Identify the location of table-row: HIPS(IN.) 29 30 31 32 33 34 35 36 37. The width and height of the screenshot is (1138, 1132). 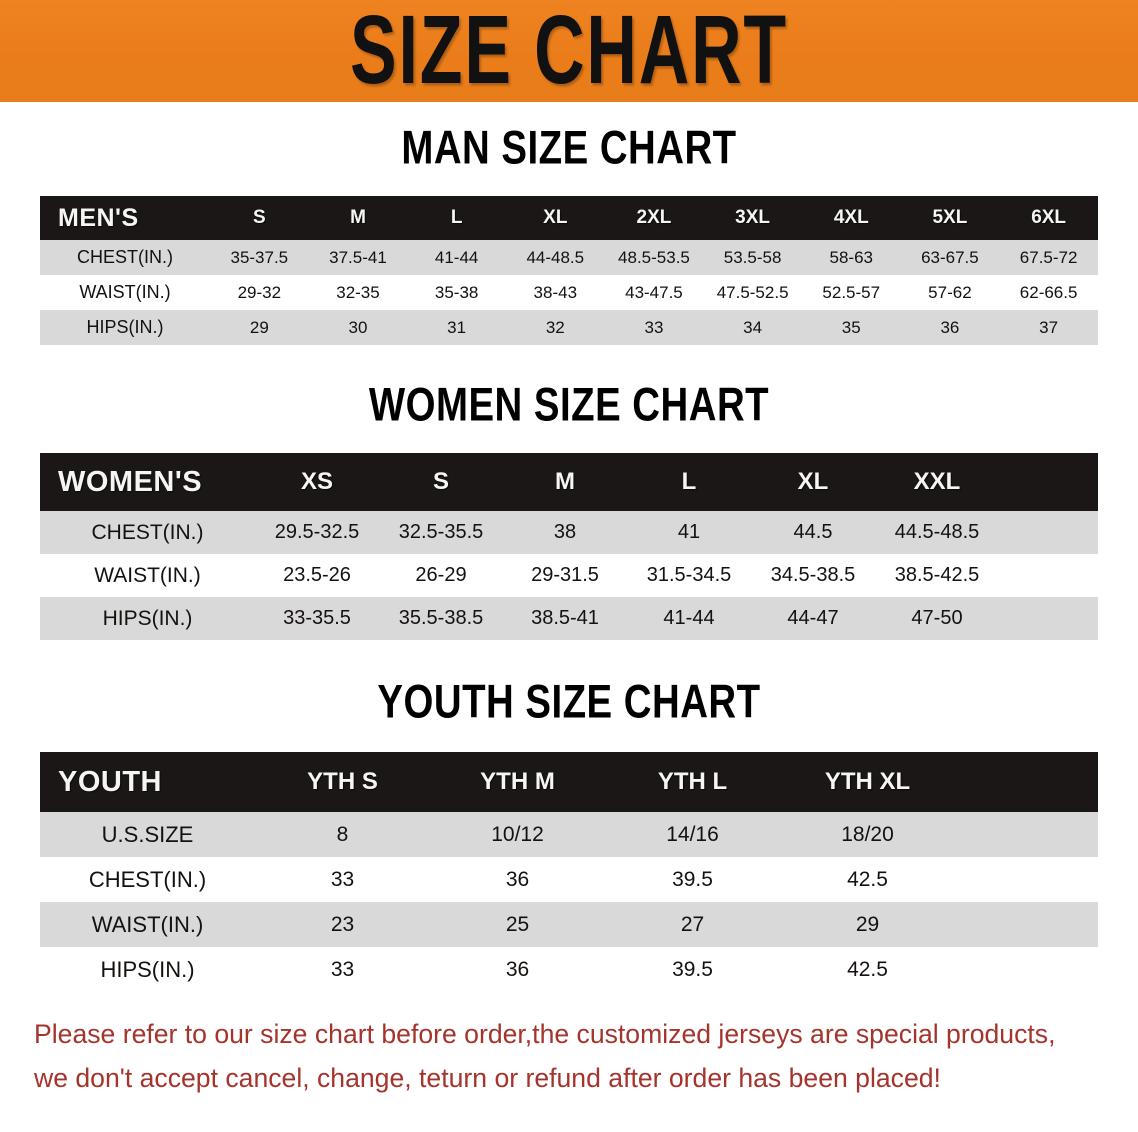
(569, 327).